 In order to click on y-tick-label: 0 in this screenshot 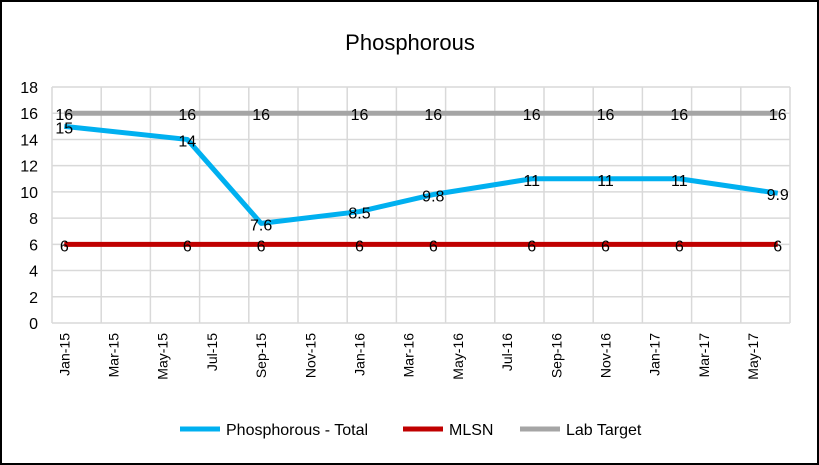, I will do `click(33, 324)`.